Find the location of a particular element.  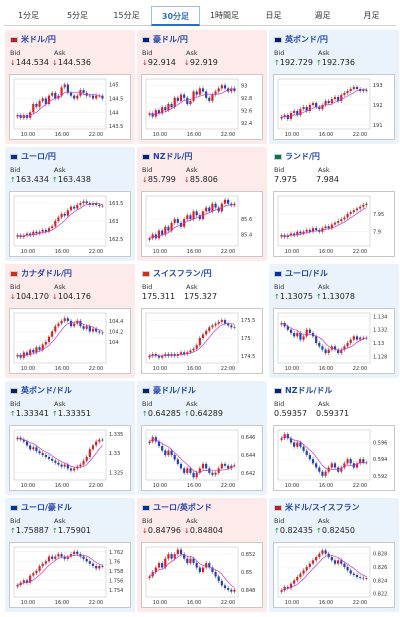

pair-title: NZドル/円 is located at coordinates (173, 156).